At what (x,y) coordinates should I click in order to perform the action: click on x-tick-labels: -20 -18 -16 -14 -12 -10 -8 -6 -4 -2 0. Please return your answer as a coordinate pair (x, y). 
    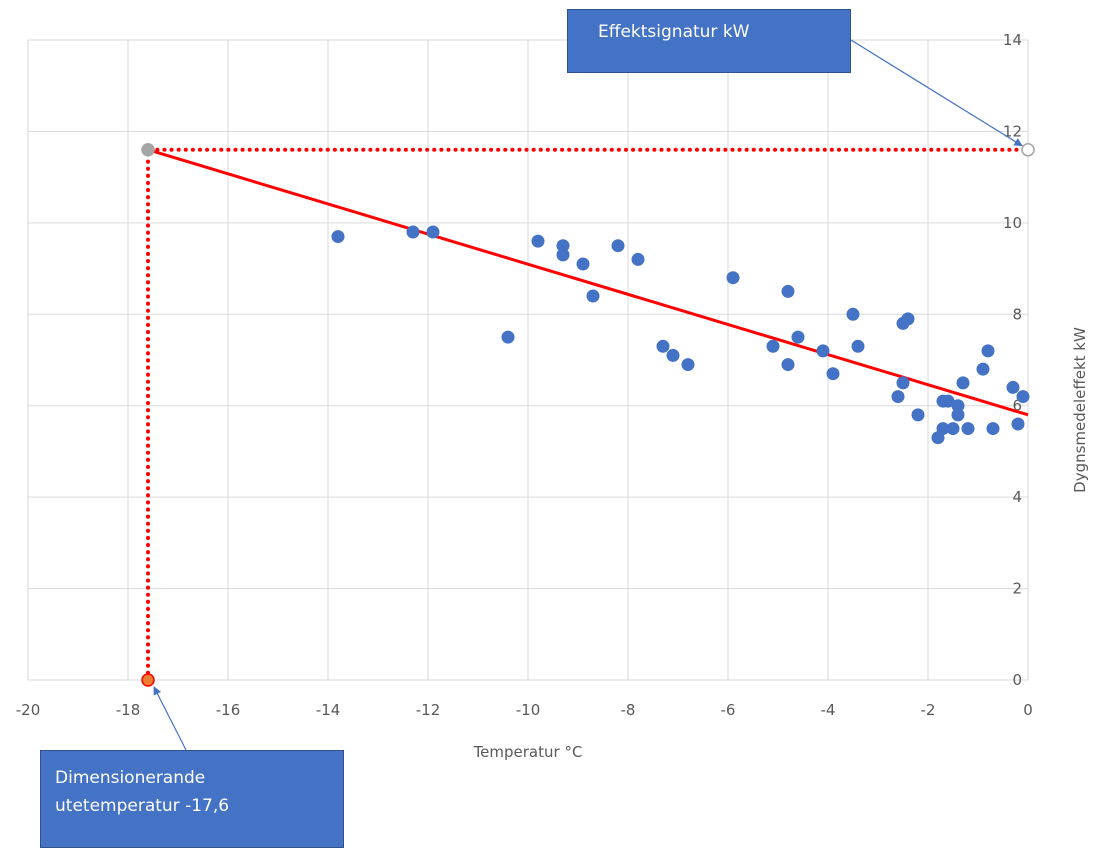
    Looking at the image, I should click on (524, 710).